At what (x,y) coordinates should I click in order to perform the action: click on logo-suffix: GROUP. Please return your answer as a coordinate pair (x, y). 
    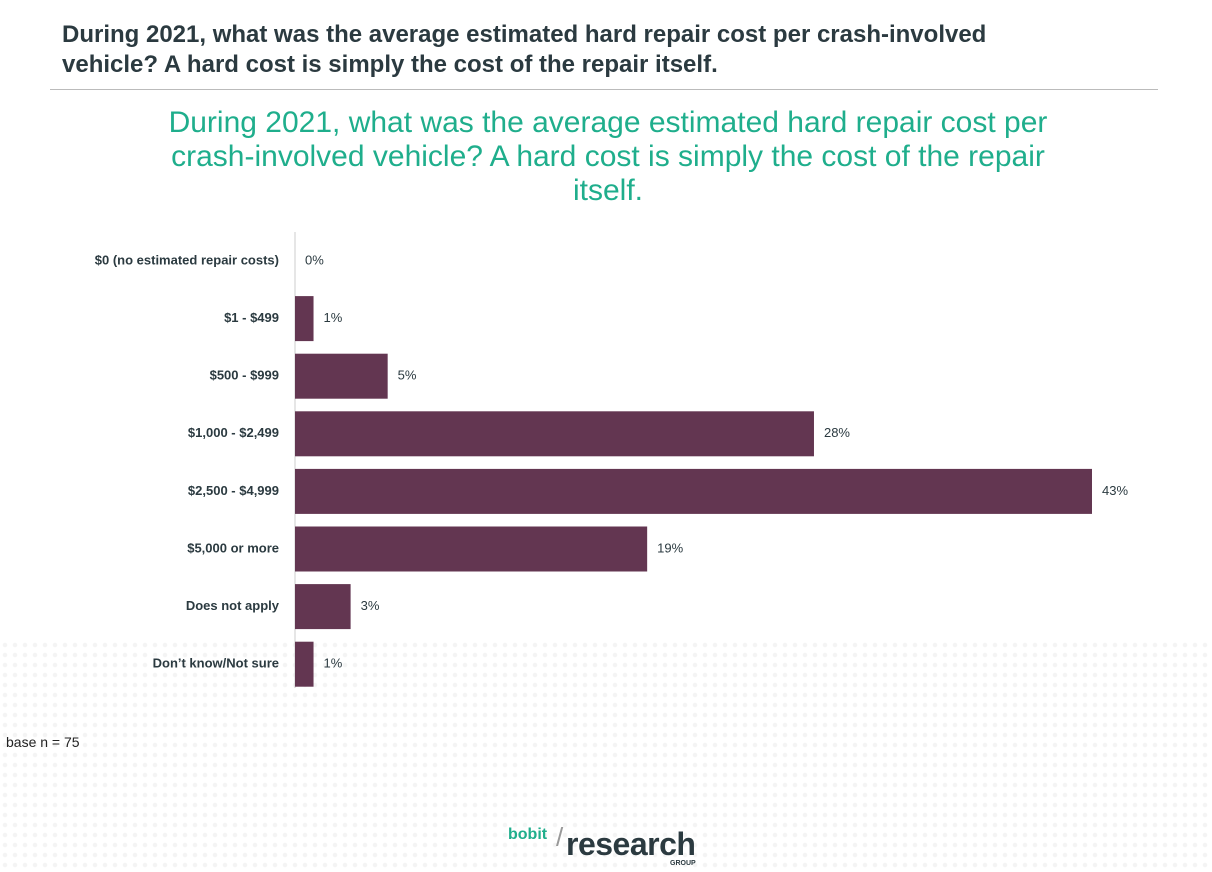
    Looking at the image, I should click on (683, 863).